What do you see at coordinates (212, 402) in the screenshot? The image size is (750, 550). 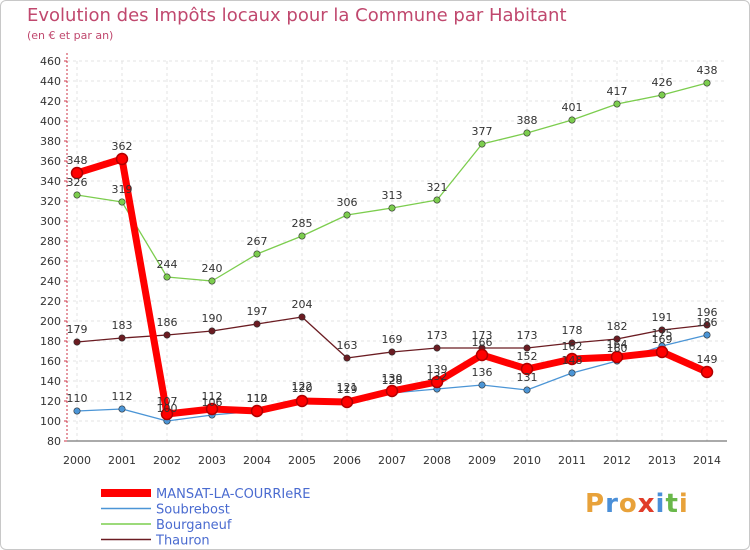 I see `data-label: 106` at bounding box center [212, 402].